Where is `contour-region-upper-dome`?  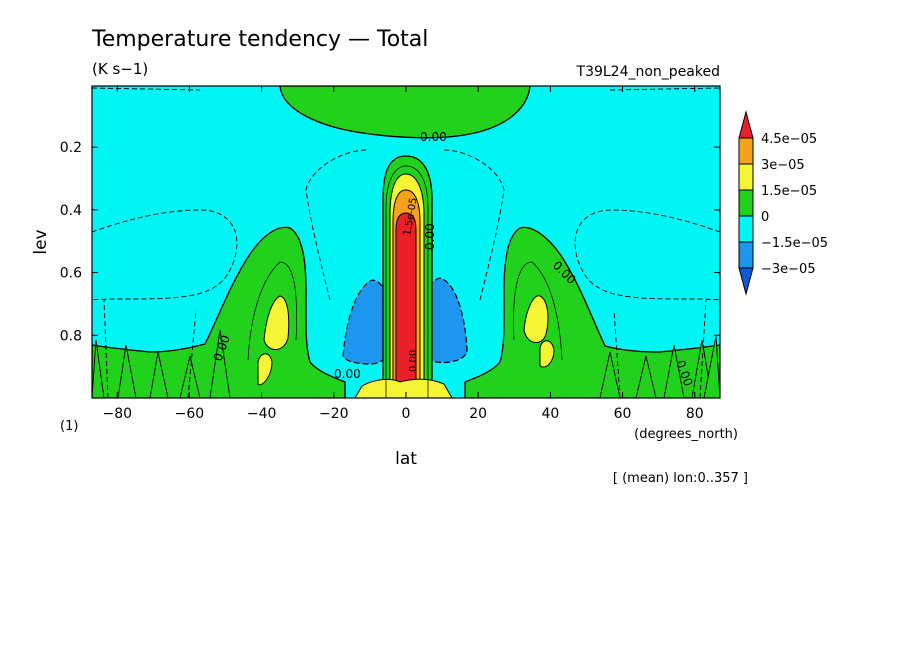 contour-region-upper-dome is located at coordinates (405, 112).